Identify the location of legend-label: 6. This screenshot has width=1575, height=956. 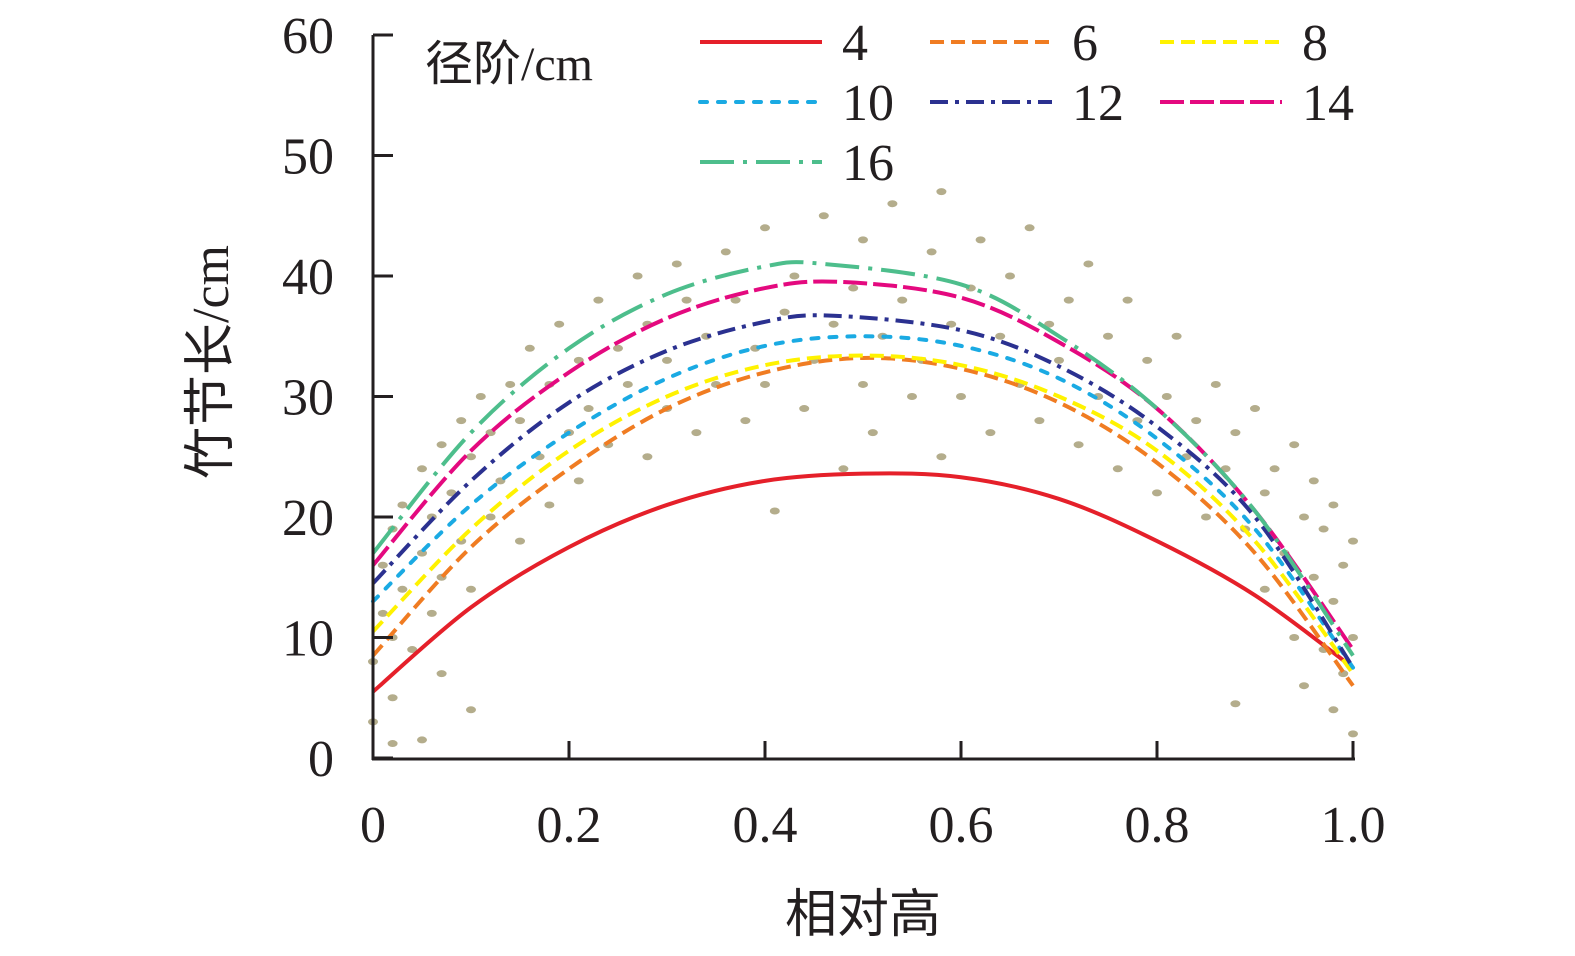
(1085, 43).